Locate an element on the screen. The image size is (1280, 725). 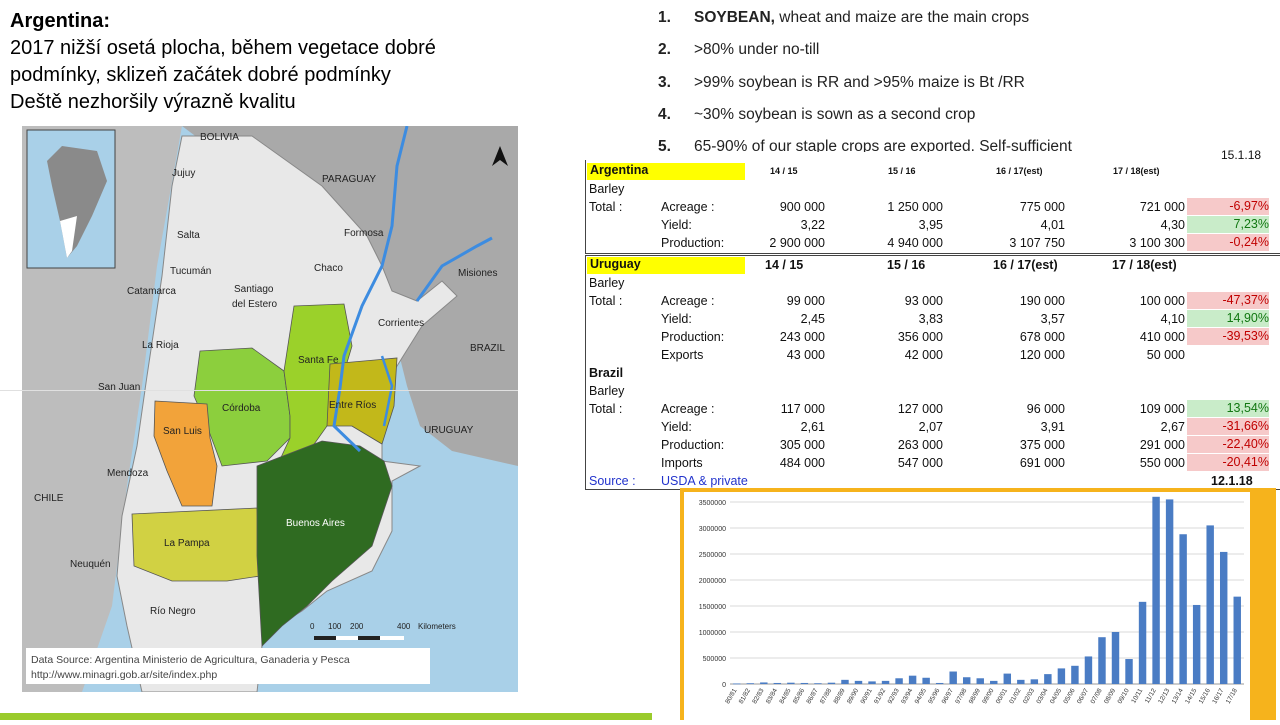
x-tick-label: 95/96 is located at coordinates (934, 696).